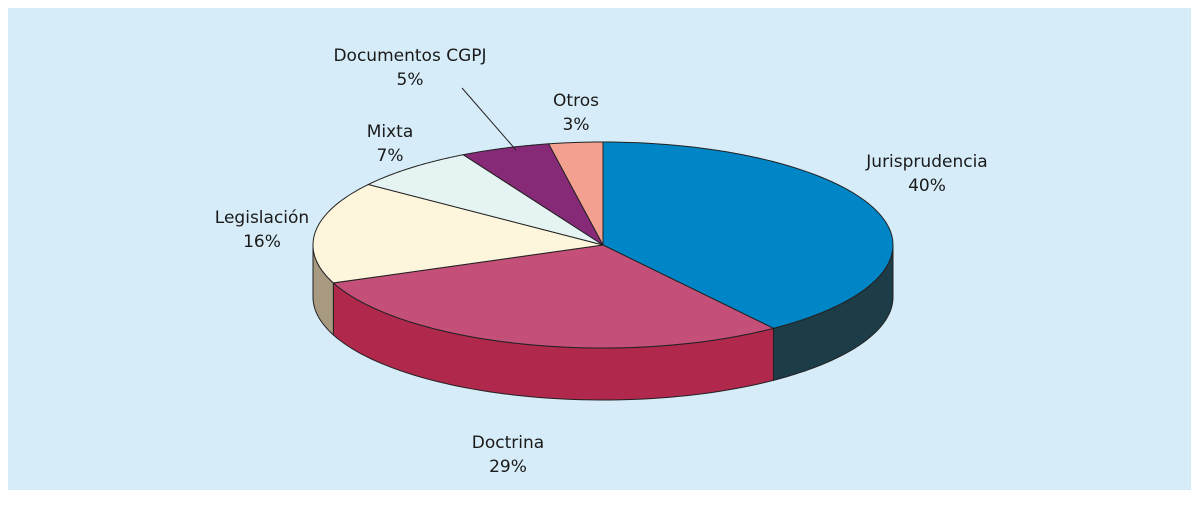 This screenshot has width=1199, height=517. Describe the element at coordinates (927, 186) in the screenshot. I see `value-label: 40%` at that location.